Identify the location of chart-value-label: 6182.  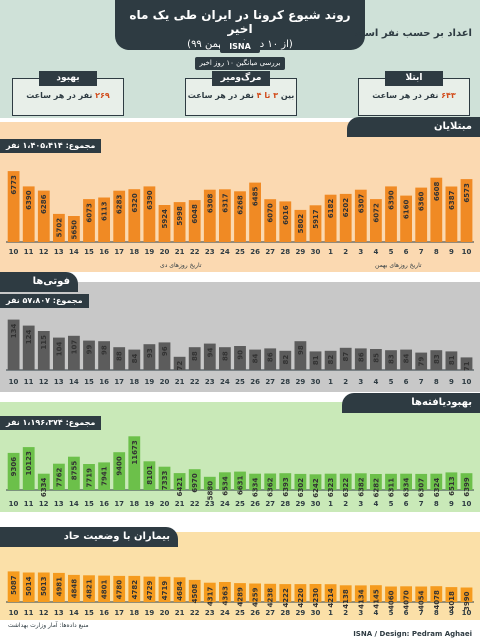
(331, 209).